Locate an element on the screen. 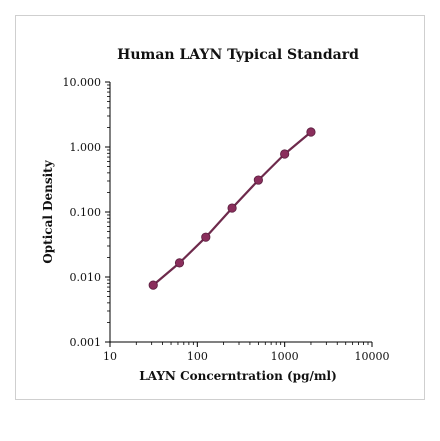 Image resolution: width=440 pixels, height=441 pixels. y-tick-label: 0.010 is located at coordinates (86, 277).